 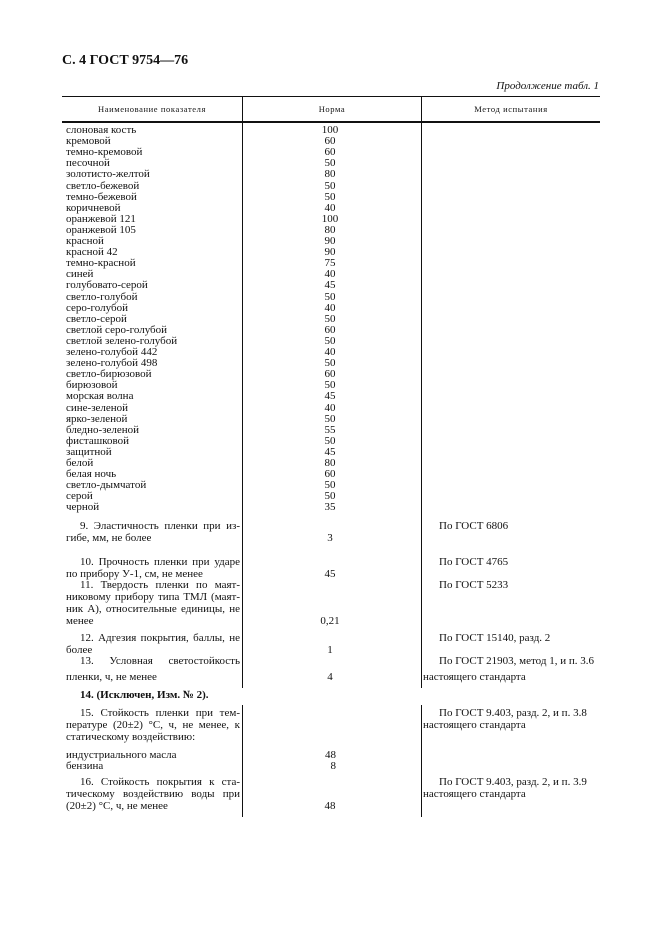 I want to click on color-name: светлой зелено-голубой, so click(x=122, y=340).